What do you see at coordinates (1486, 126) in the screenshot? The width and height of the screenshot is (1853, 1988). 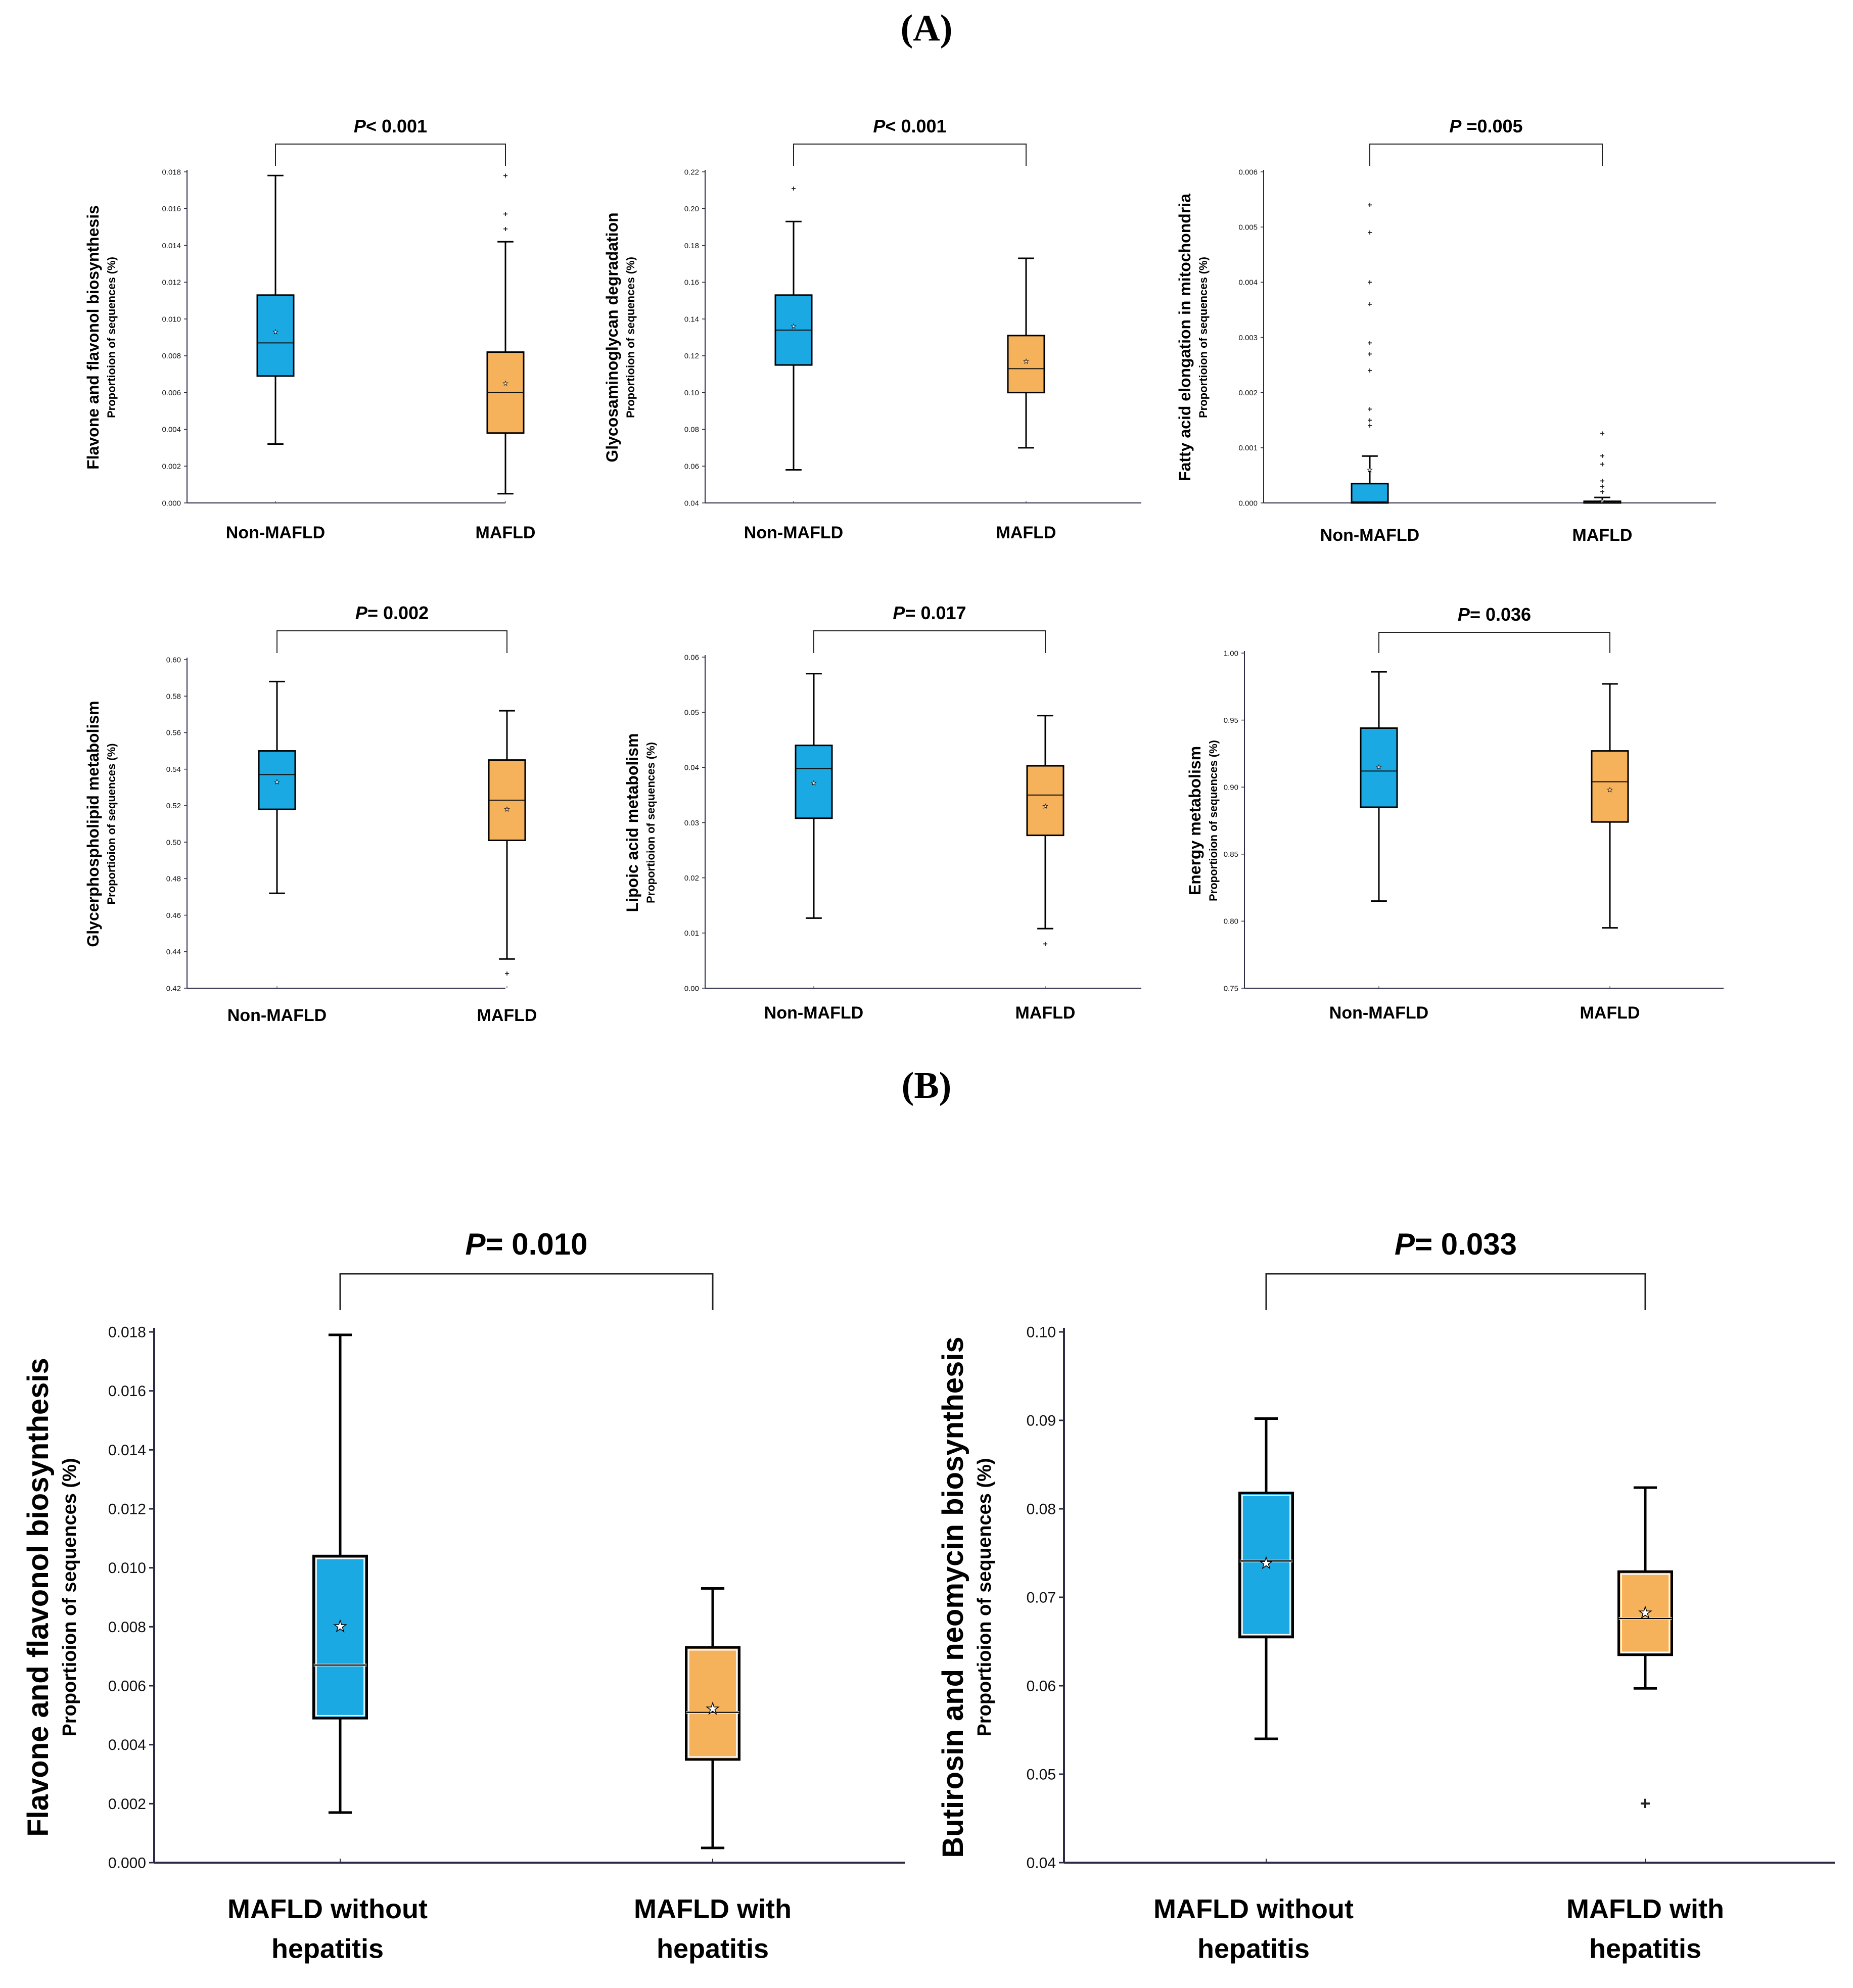 I see `p-value-label: P =0.005` at bounding box center [1486, 126].